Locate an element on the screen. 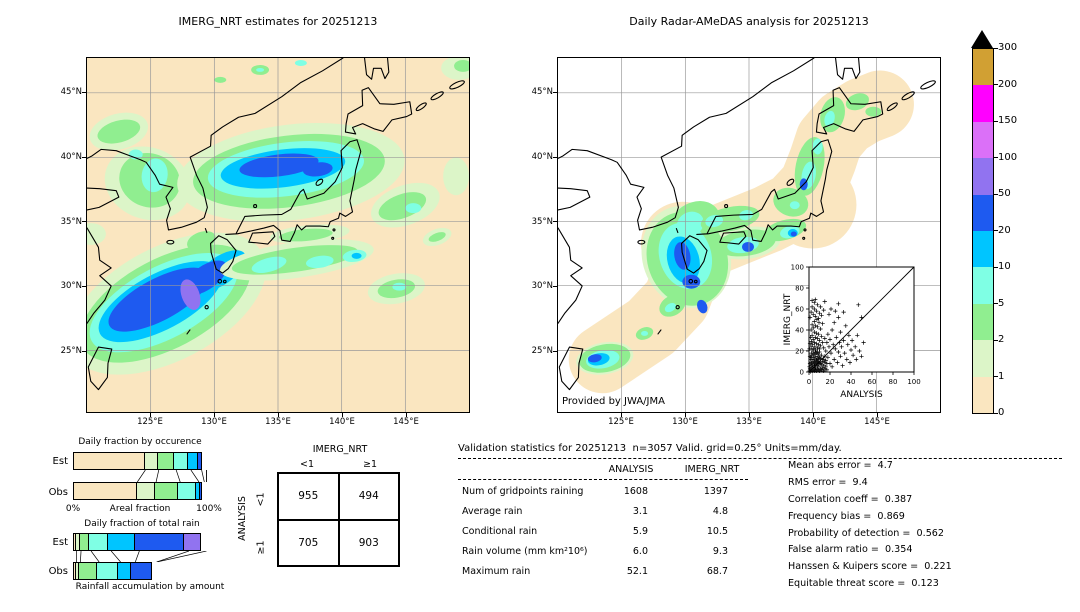  contingency-cell: 494 is located at coordinates (368, 496).